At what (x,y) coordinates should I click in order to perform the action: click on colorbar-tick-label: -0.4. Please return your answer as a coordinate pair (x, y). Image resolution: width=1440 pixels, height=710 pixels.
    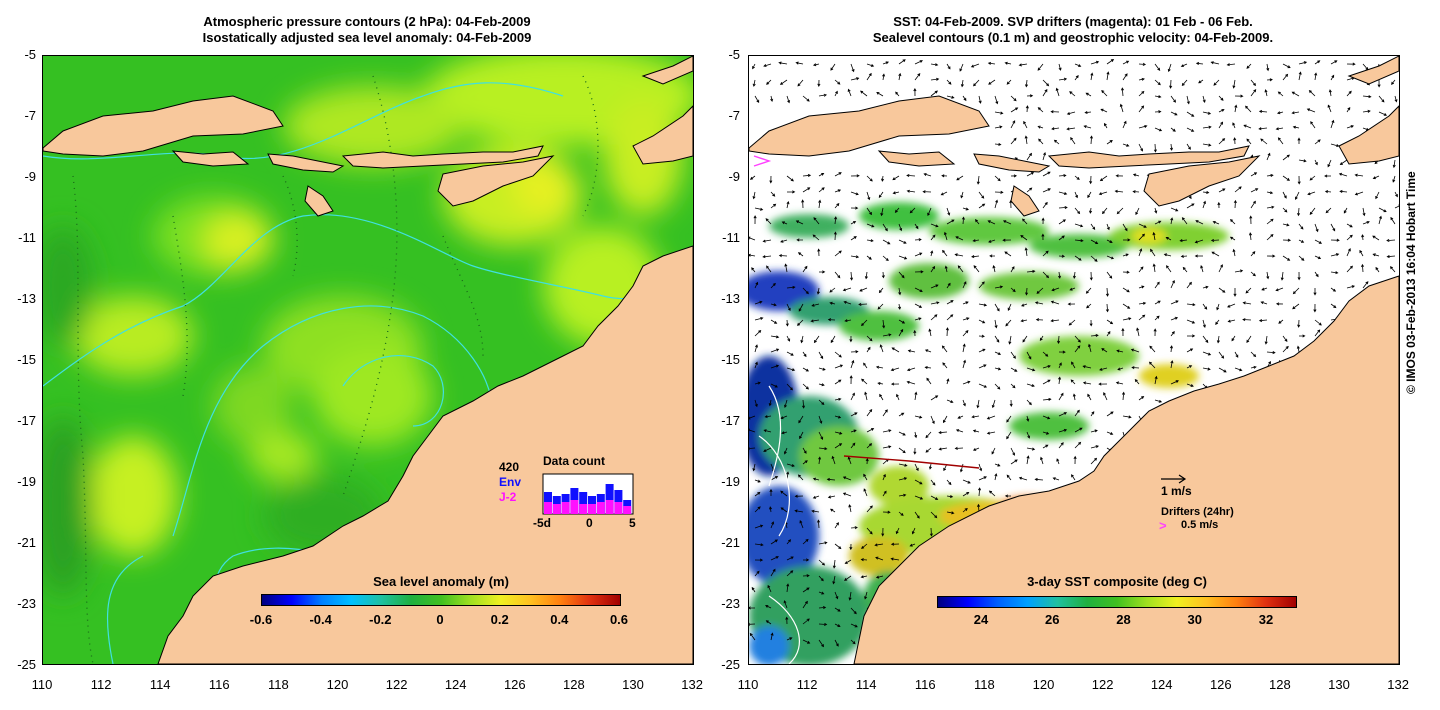
    Looking at the image, I should click on (320, 619).